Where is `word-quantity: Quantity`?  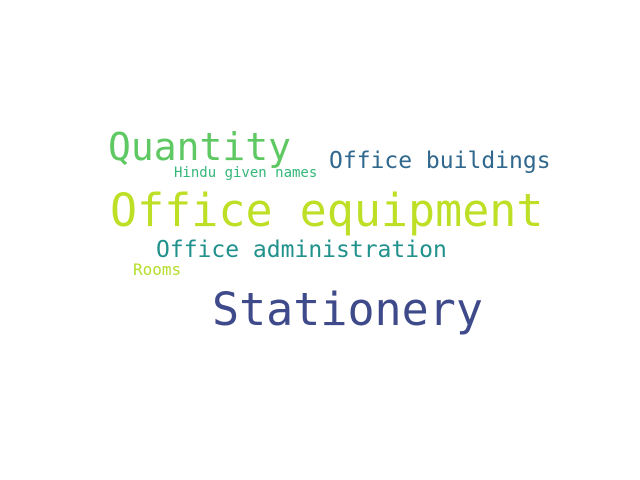
word-quantity: Quantity is located at coordinates (200, 147).